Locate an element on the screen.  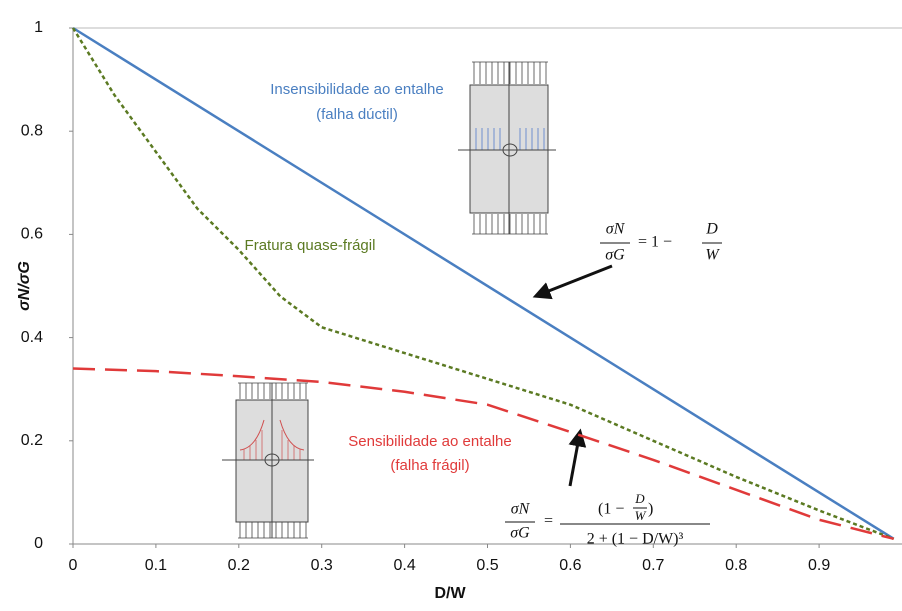
x-tick-label: 0.8 is located at coordinates (736, 565).